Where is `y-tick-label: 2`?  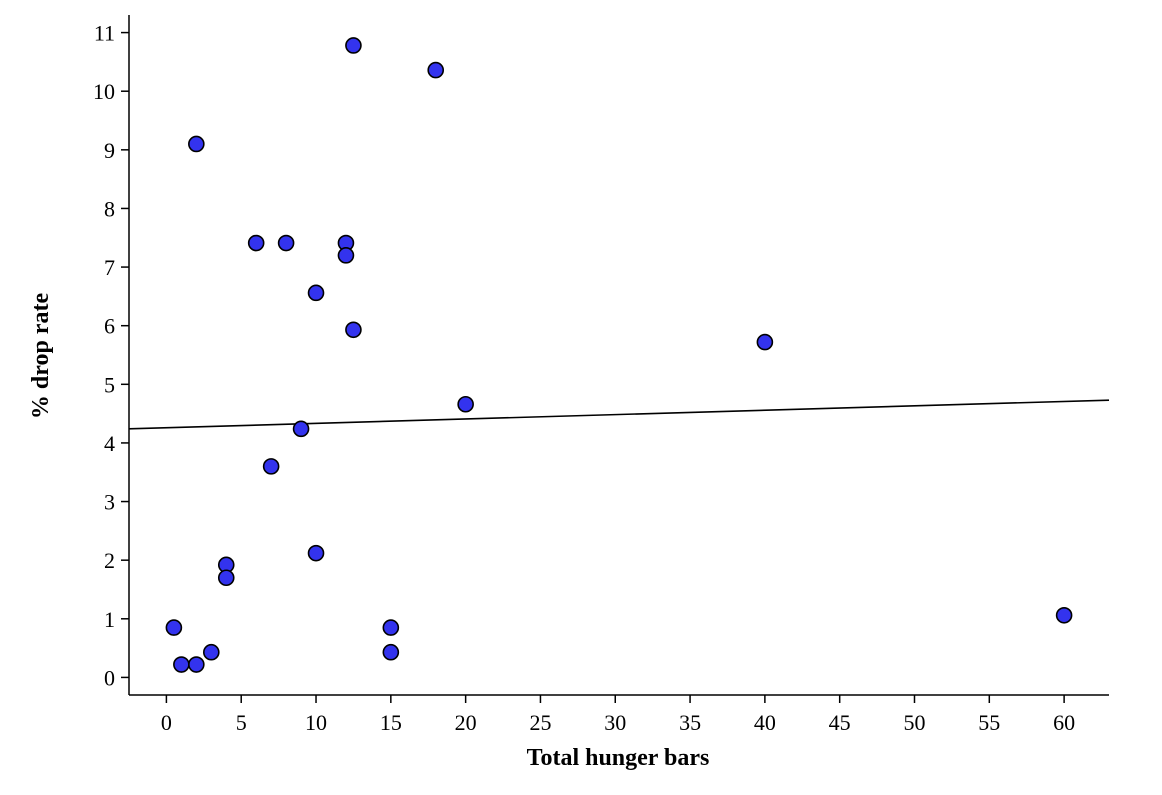
y-tick-label: 2 is located at coordinates (109, 560).